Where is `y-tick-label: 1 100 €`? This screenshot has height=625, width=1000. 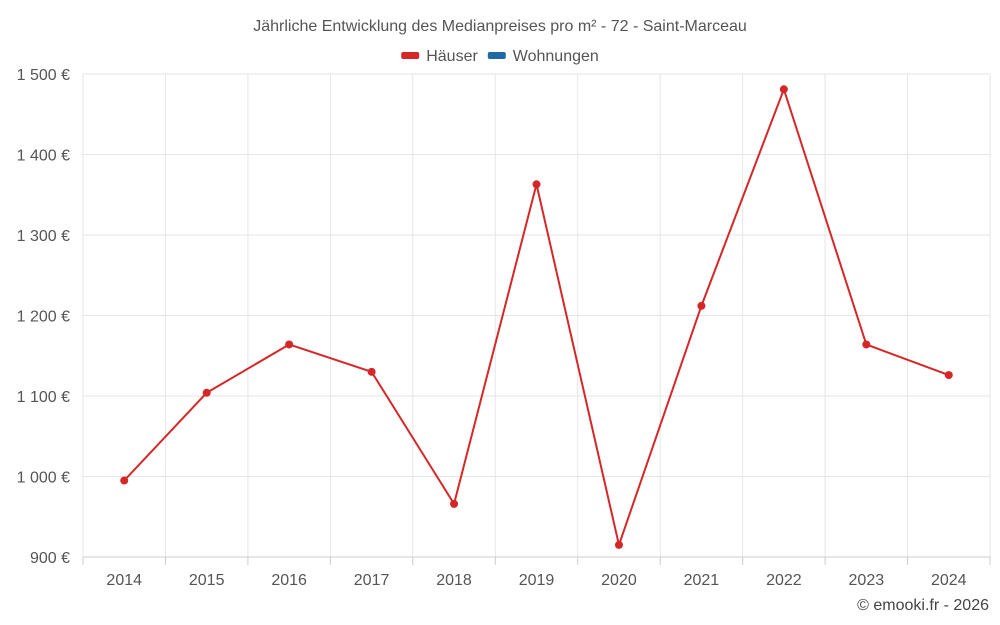 y-tick-label: 1 100 € is located at coordinates (43, 397).